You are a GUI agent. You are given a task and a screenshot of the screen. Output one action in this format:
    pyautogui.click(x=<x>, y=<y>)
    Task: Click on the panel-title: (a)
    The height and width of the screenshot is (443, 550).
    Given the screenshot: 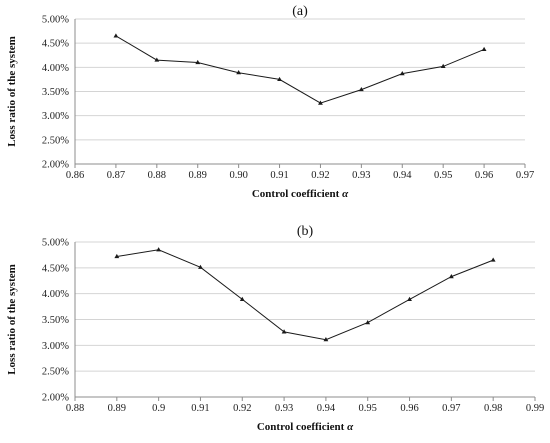 What is the action you would take?
    pyautogui.click(x=300, y=11)
    